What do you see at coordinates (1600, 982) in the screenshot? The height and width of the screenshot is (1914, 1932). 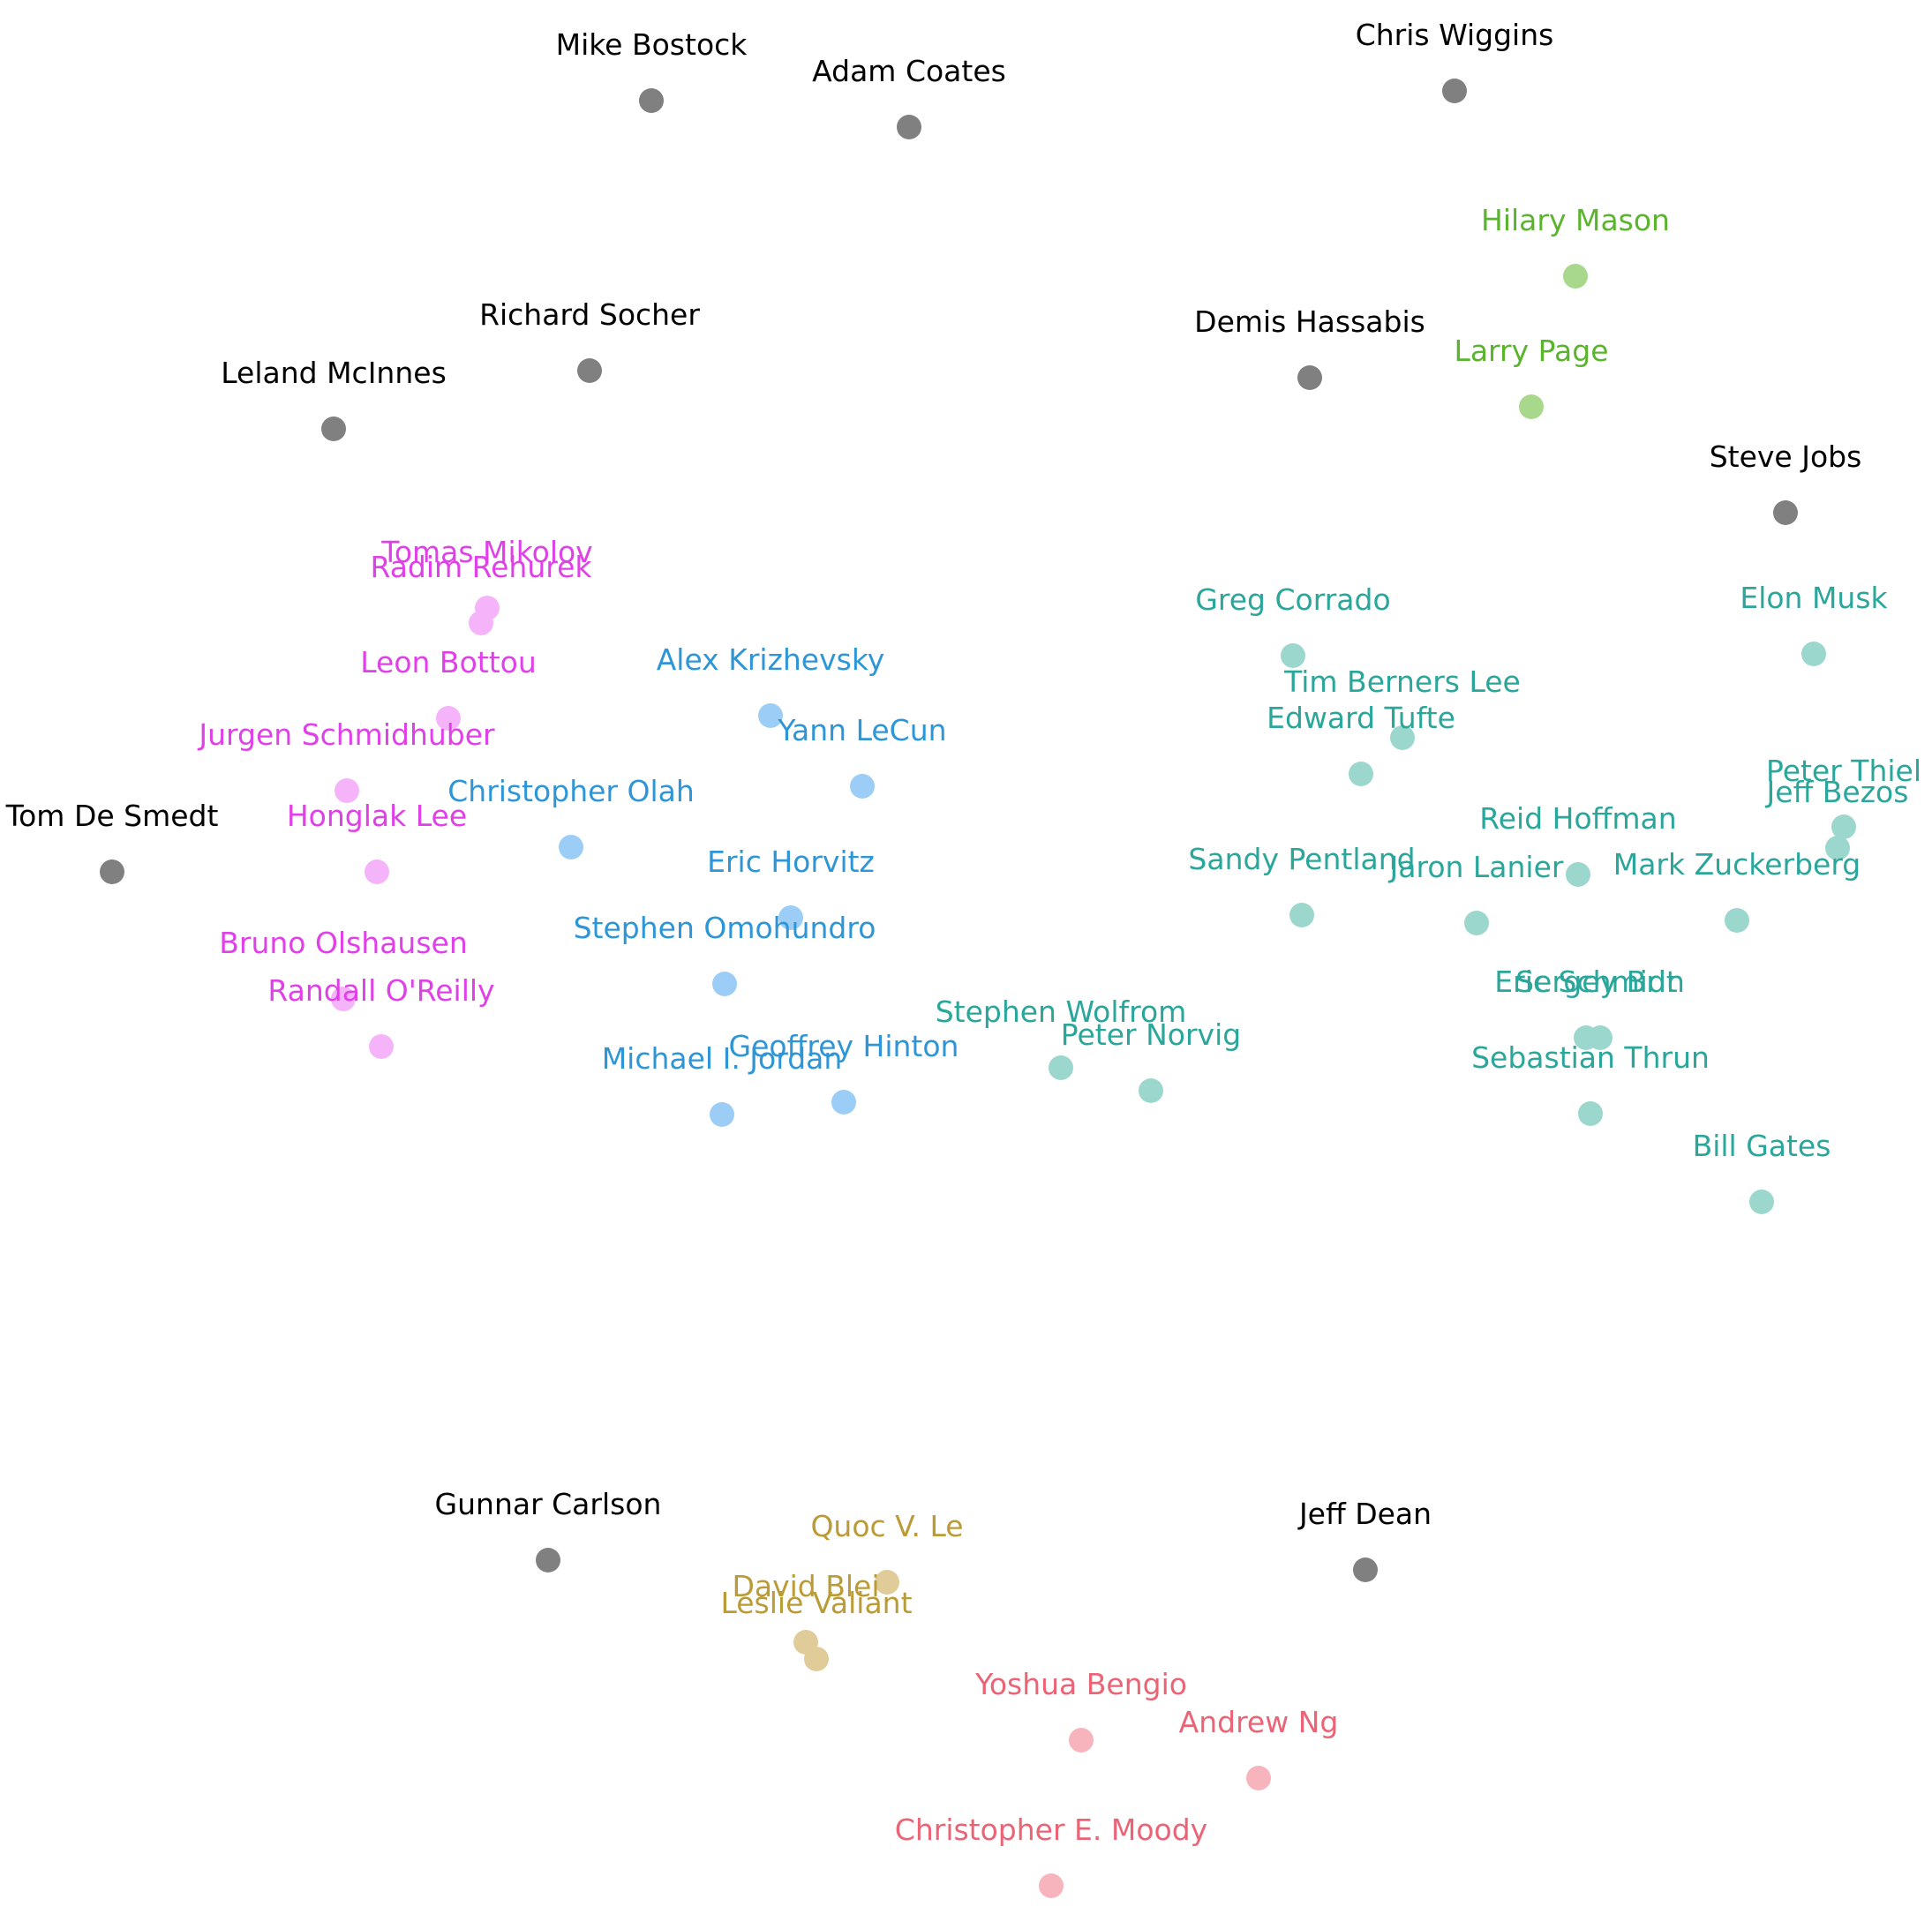 I see `point-label: Sergey Brin` at bounding box center [1600, 982].